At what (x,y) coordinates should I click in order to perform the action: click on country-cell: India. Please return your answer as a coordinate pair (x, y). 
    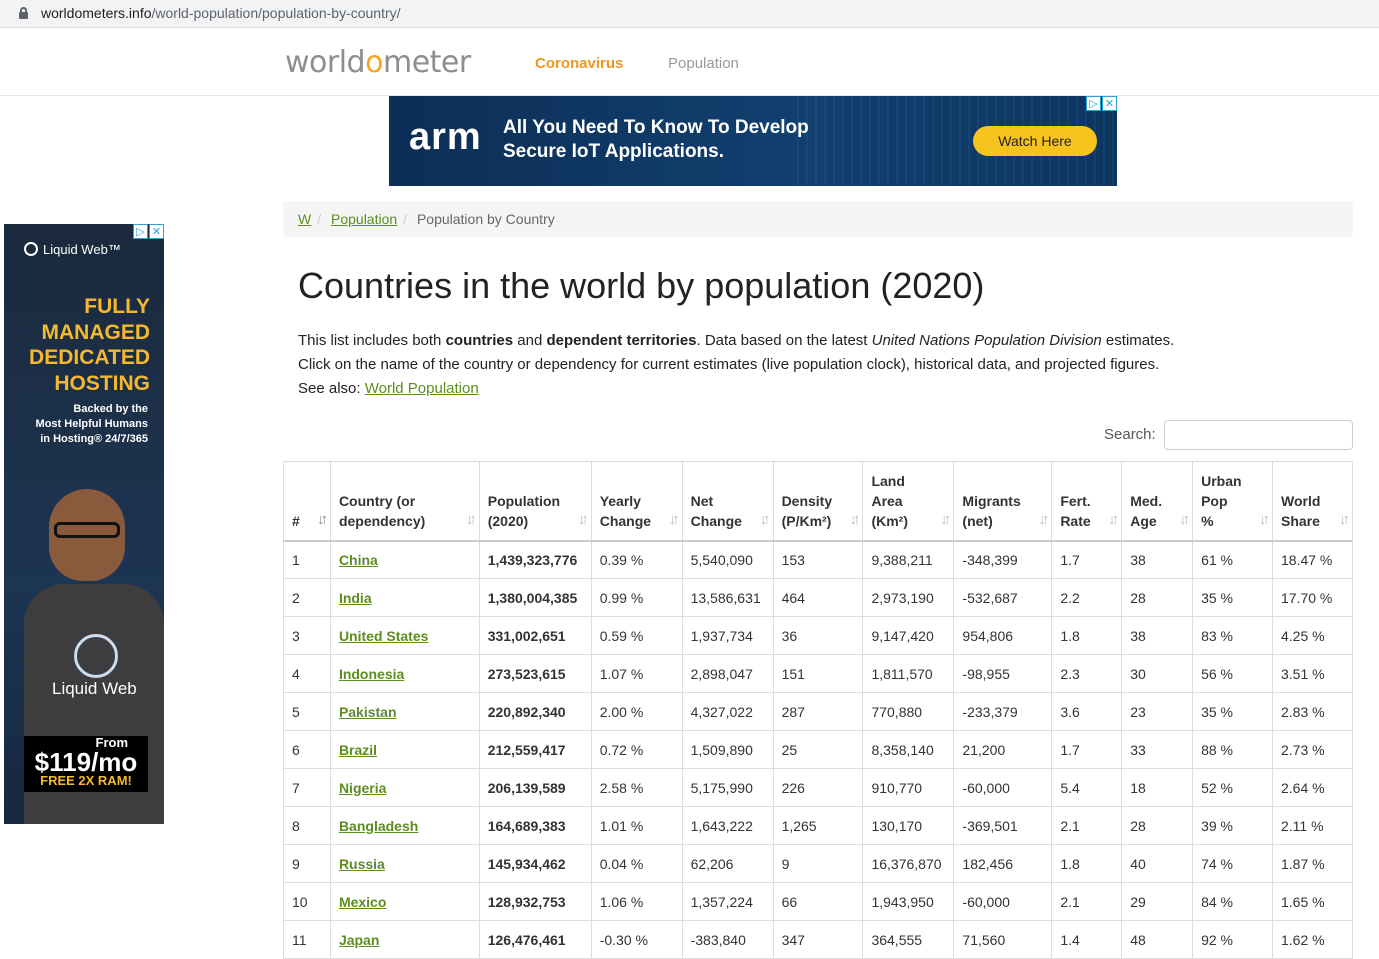
    Looking at the image, I should click on (404, 597).